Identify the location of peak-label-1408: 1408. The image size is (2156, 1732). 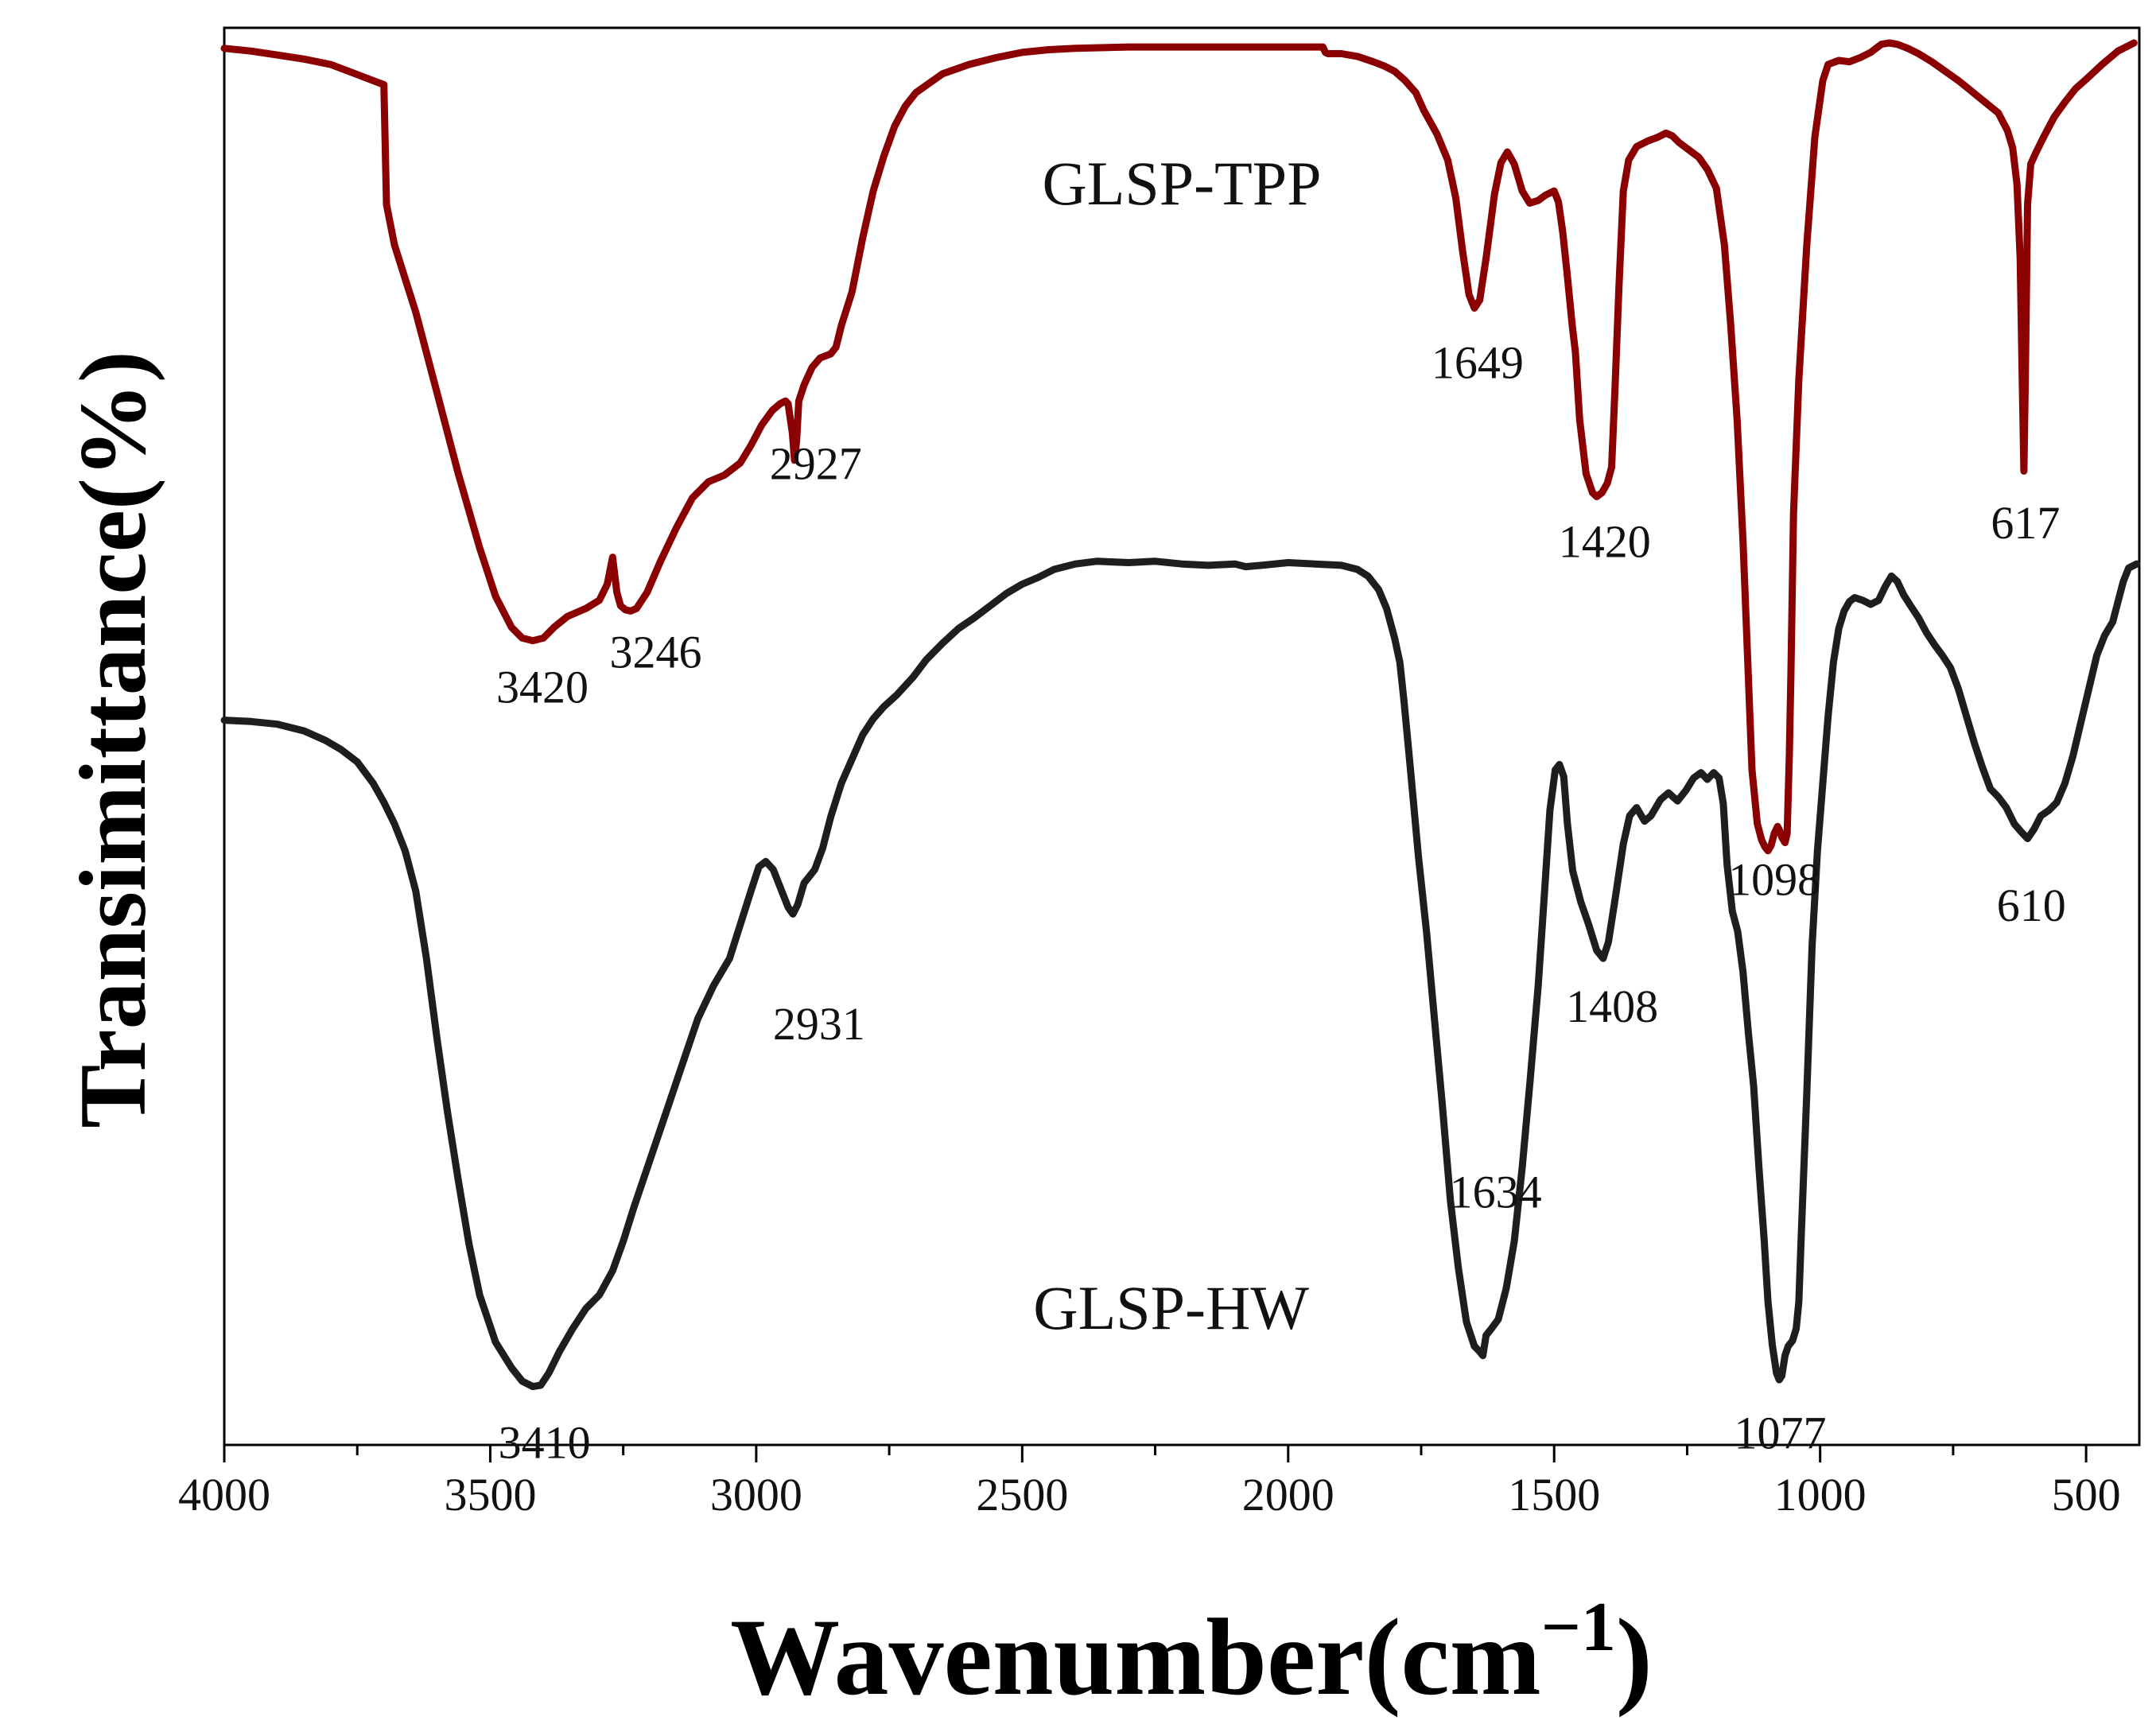
(1612, 1006).